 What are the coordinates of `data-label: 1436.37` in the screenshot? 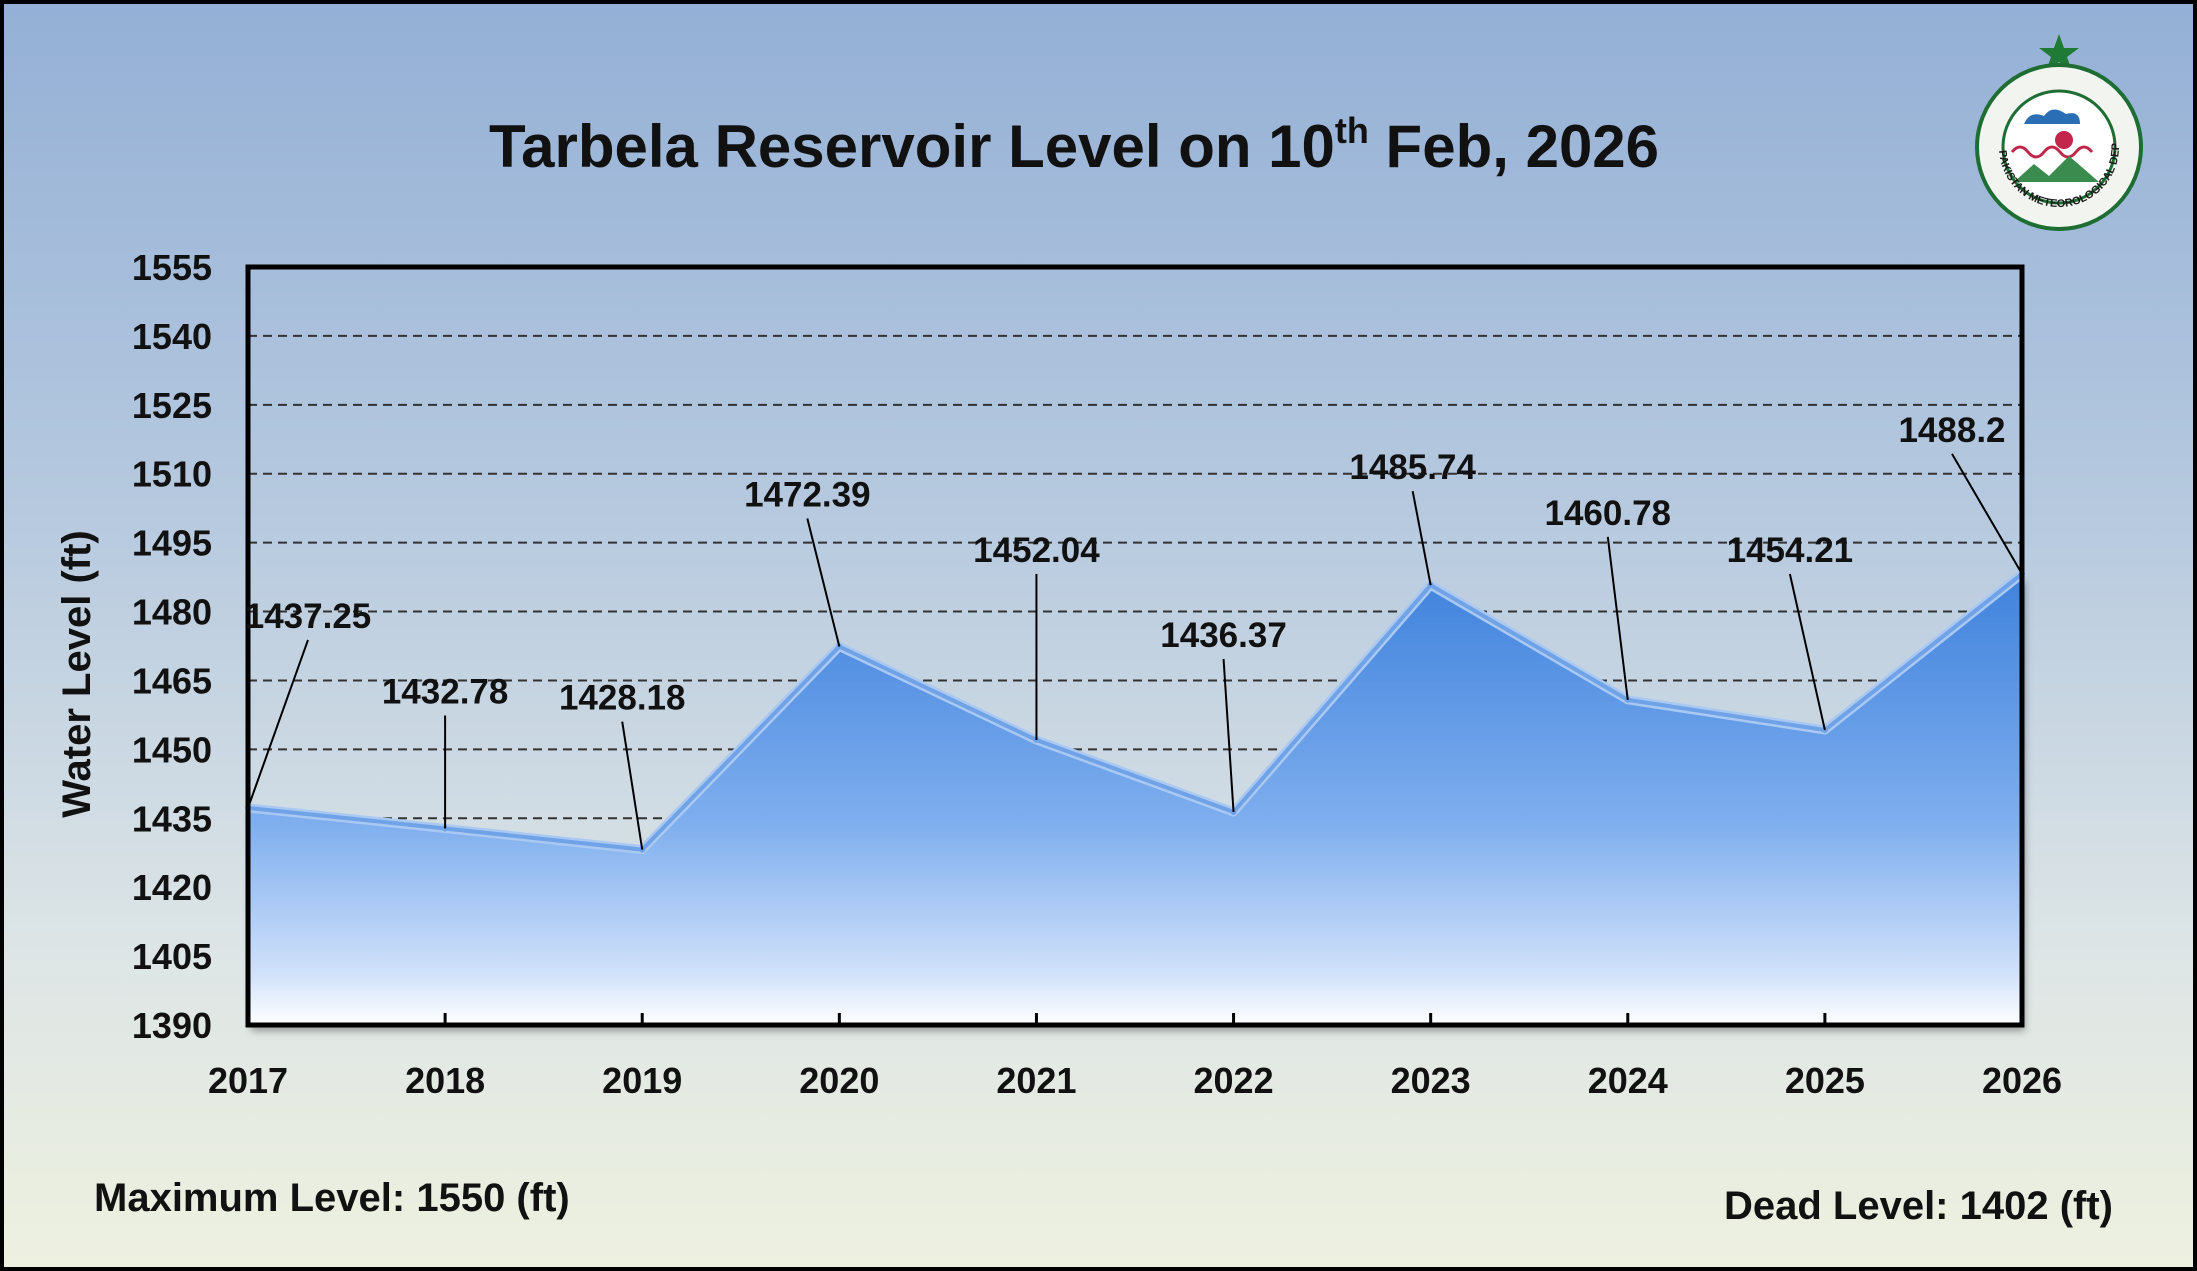 It's located at (1223, 635).